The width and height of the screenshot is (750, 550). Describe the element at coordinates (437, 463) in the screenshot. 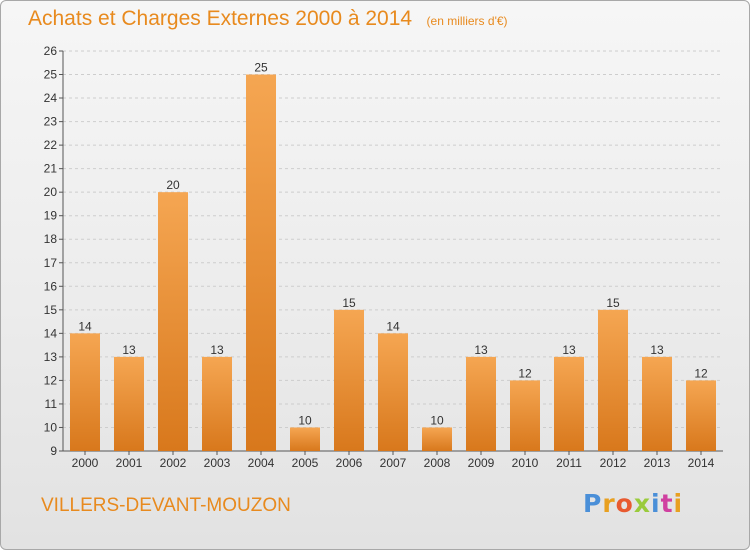

I see `x-tick-label: 2008` at that location.